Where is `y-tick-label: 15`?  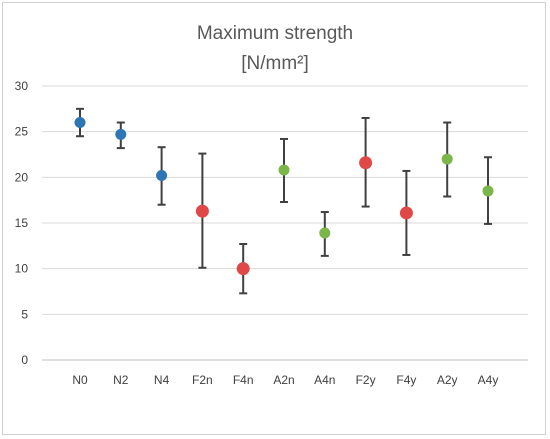
y-tick-label: 15 is located at coordinates (22, 223).